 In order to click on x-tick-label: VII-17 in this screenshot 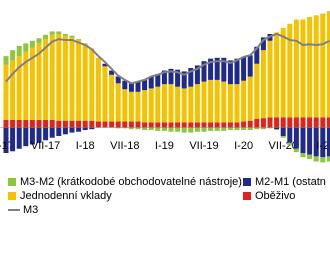, I will do `click(45, 146)`.